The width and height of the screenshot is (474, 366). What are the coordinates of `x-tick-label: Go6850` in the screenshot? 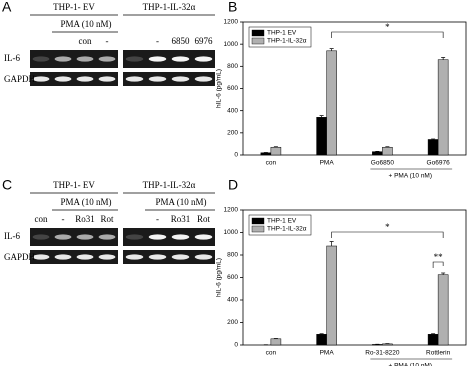 It's located at (383, 163).